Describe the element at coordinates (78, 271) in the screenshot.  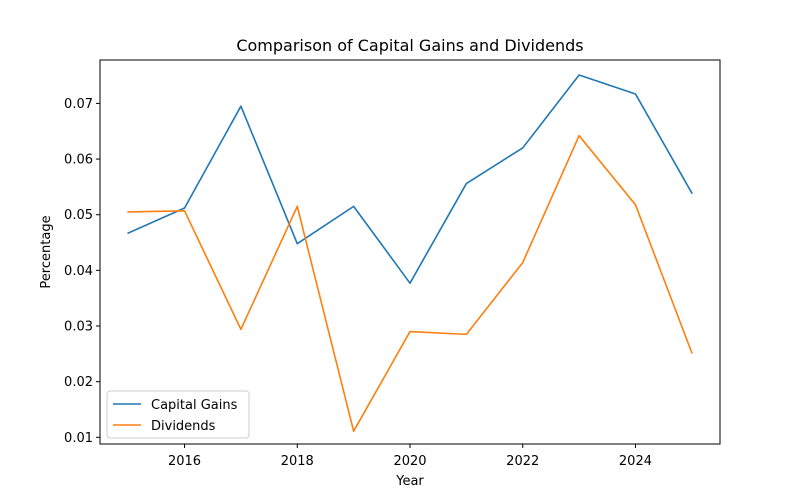
I see `y-tick-label: 0.04` at that location.